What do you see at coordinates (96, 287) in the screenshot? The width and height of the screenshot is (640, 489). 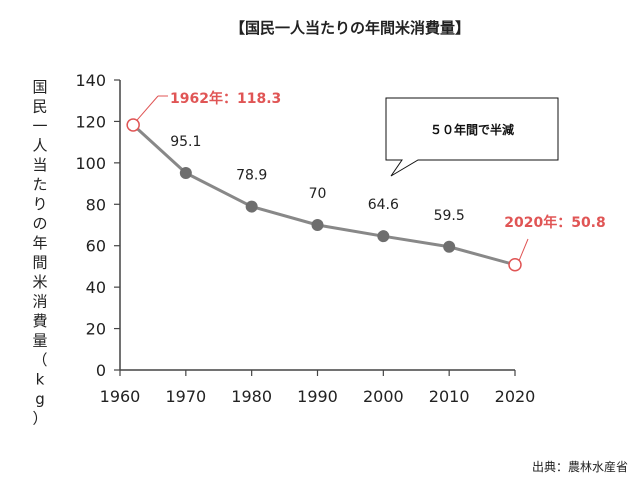 I see `y-tick-label: 40` at bounding box center [96, 287].